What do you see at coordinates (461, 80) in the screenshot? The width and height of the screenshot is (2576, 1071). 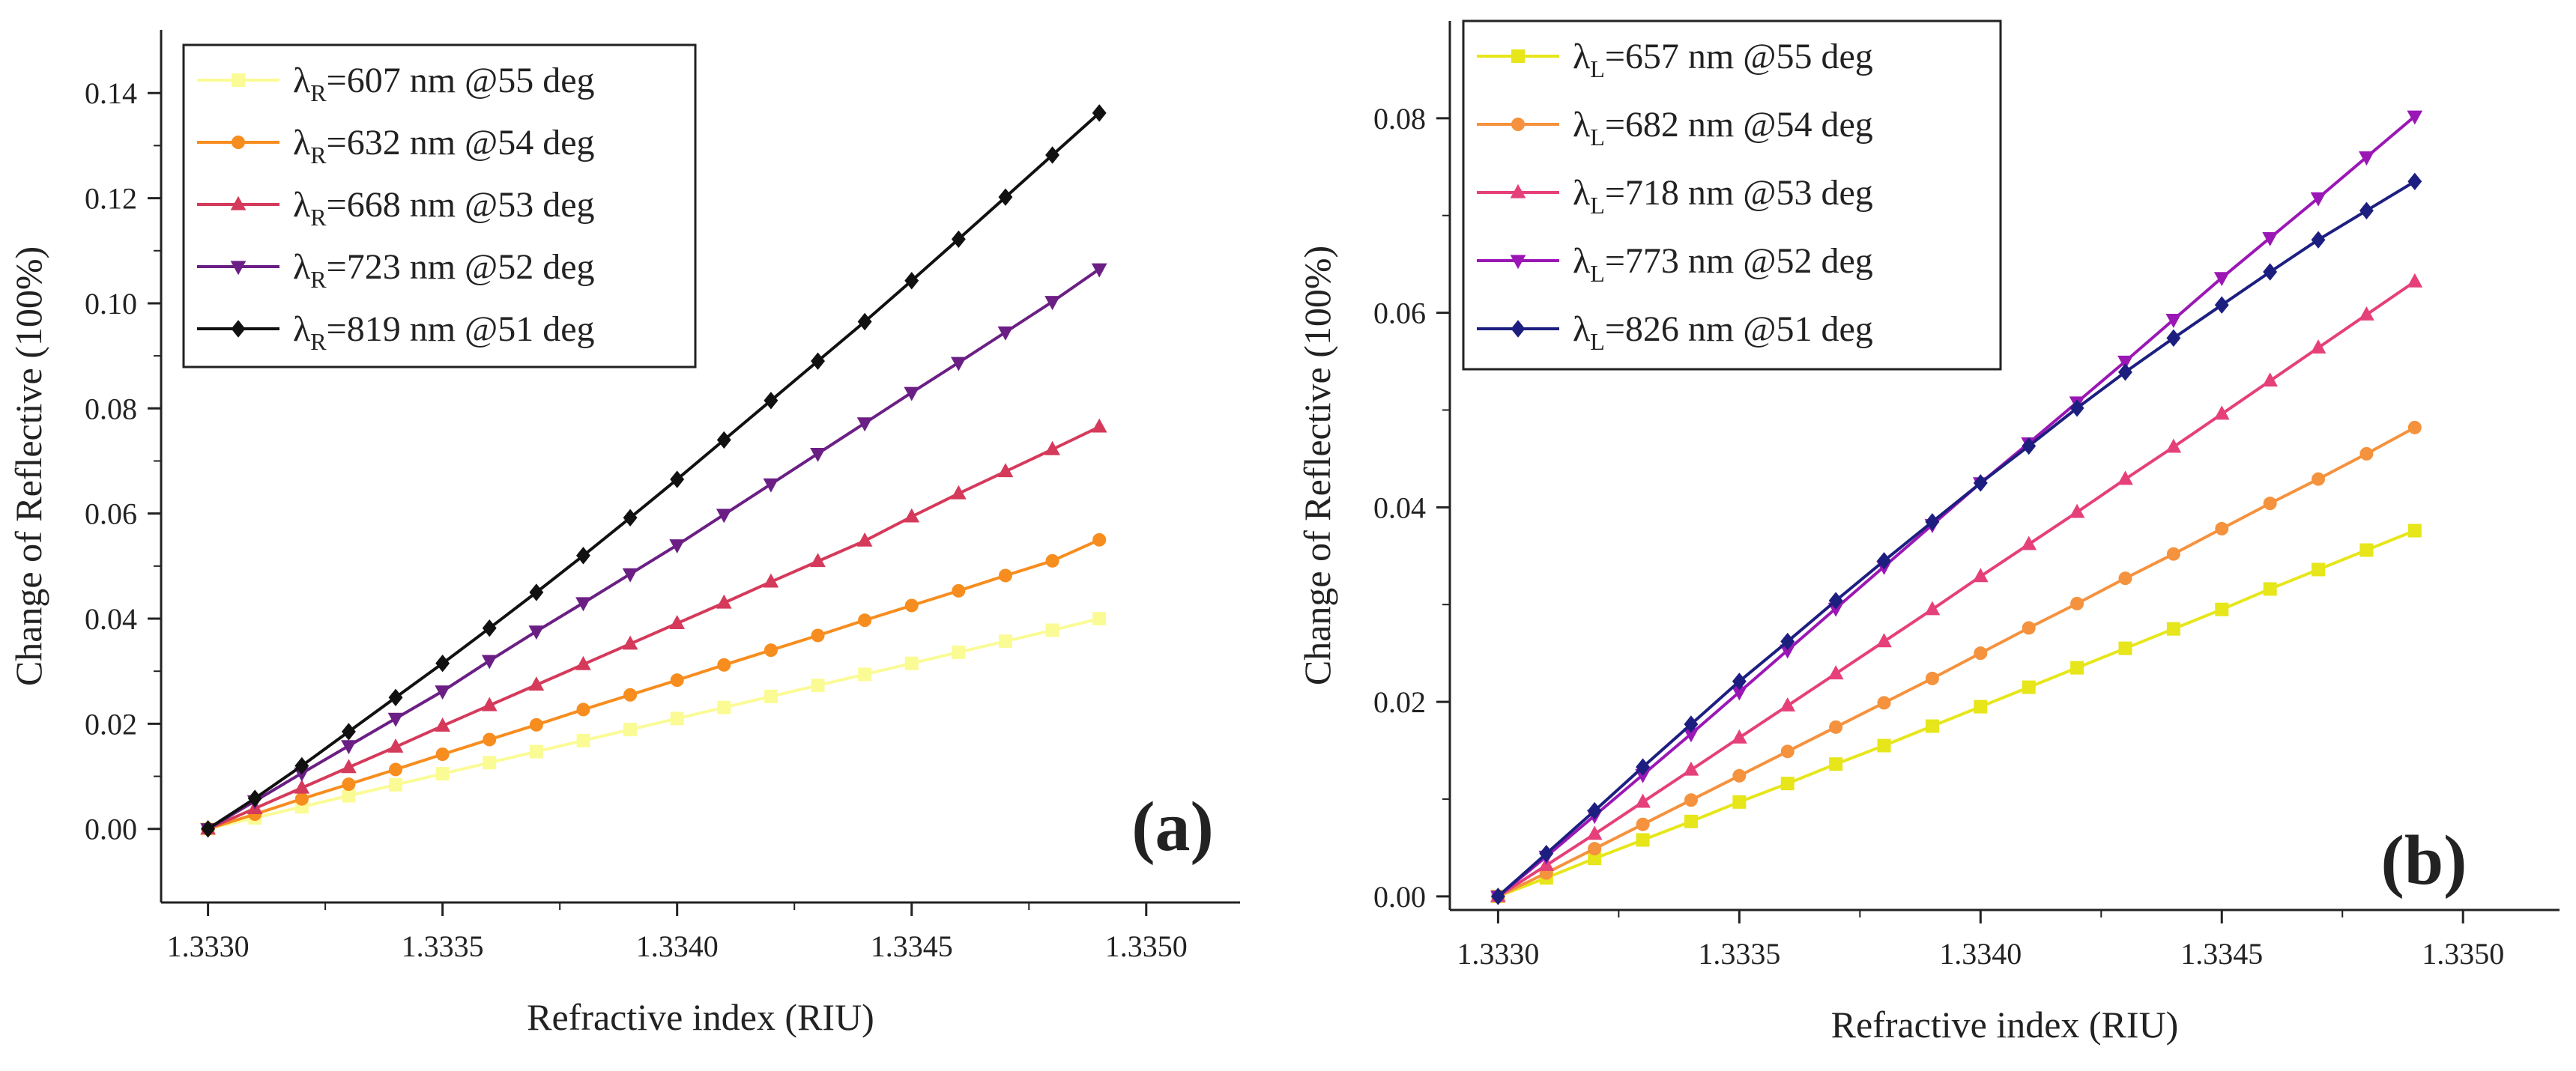 I see `legend-text-value: =607 nm @55 deg` at bounding box center [461, 80].